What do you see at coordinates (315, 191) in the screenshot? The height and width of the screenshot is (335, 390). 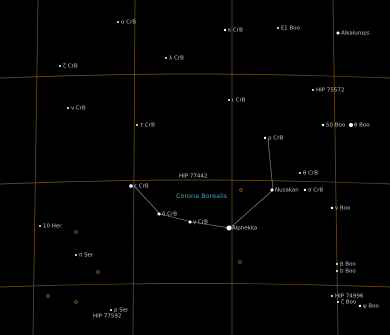 I see `star-label: σ CrB` at bounding box center [315, 191].